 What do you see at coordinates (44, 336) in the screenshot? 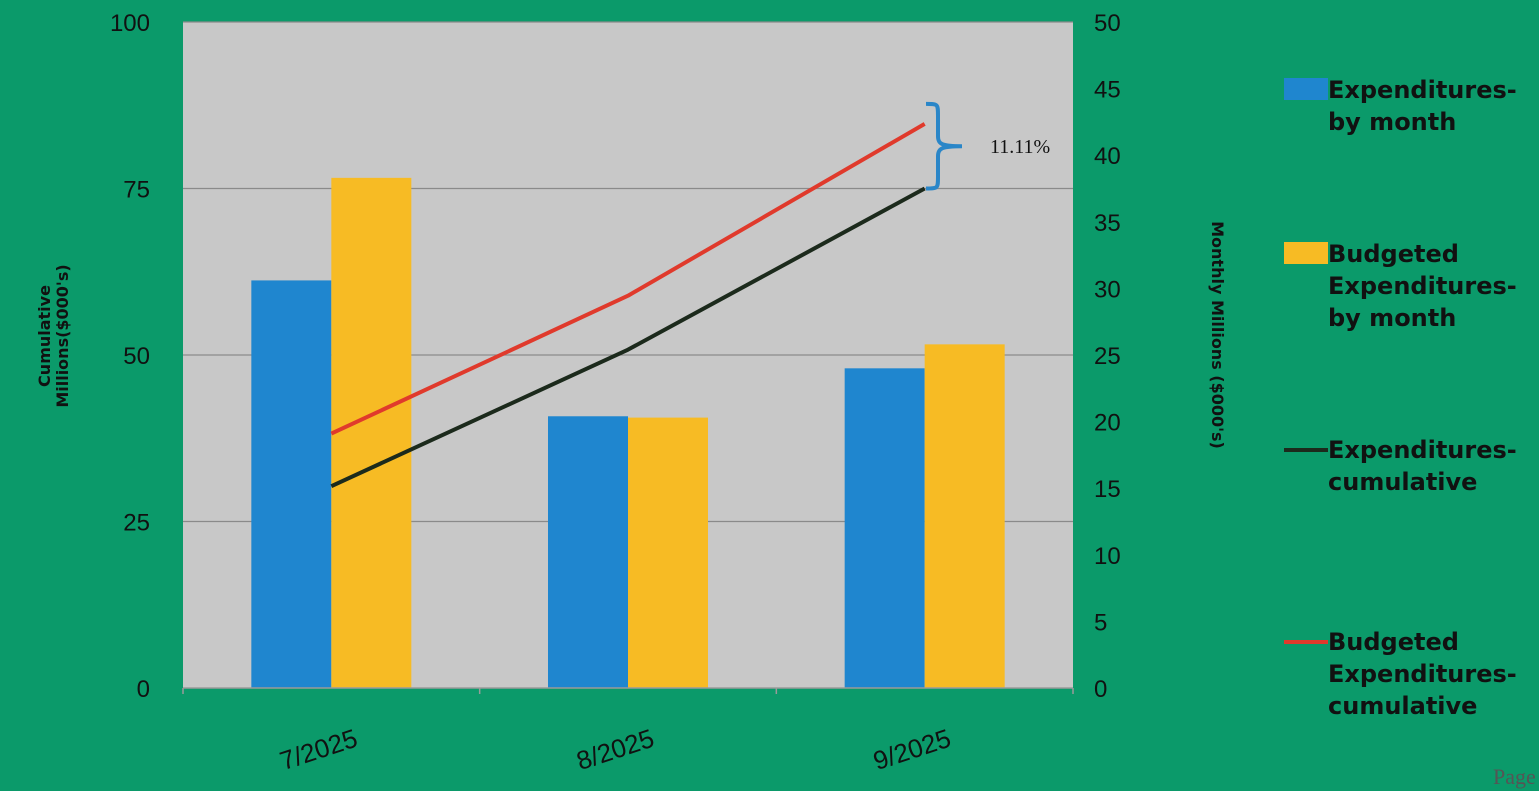
I see `left-axis-title-line: Cumulative` at bounding box center [44, 336].